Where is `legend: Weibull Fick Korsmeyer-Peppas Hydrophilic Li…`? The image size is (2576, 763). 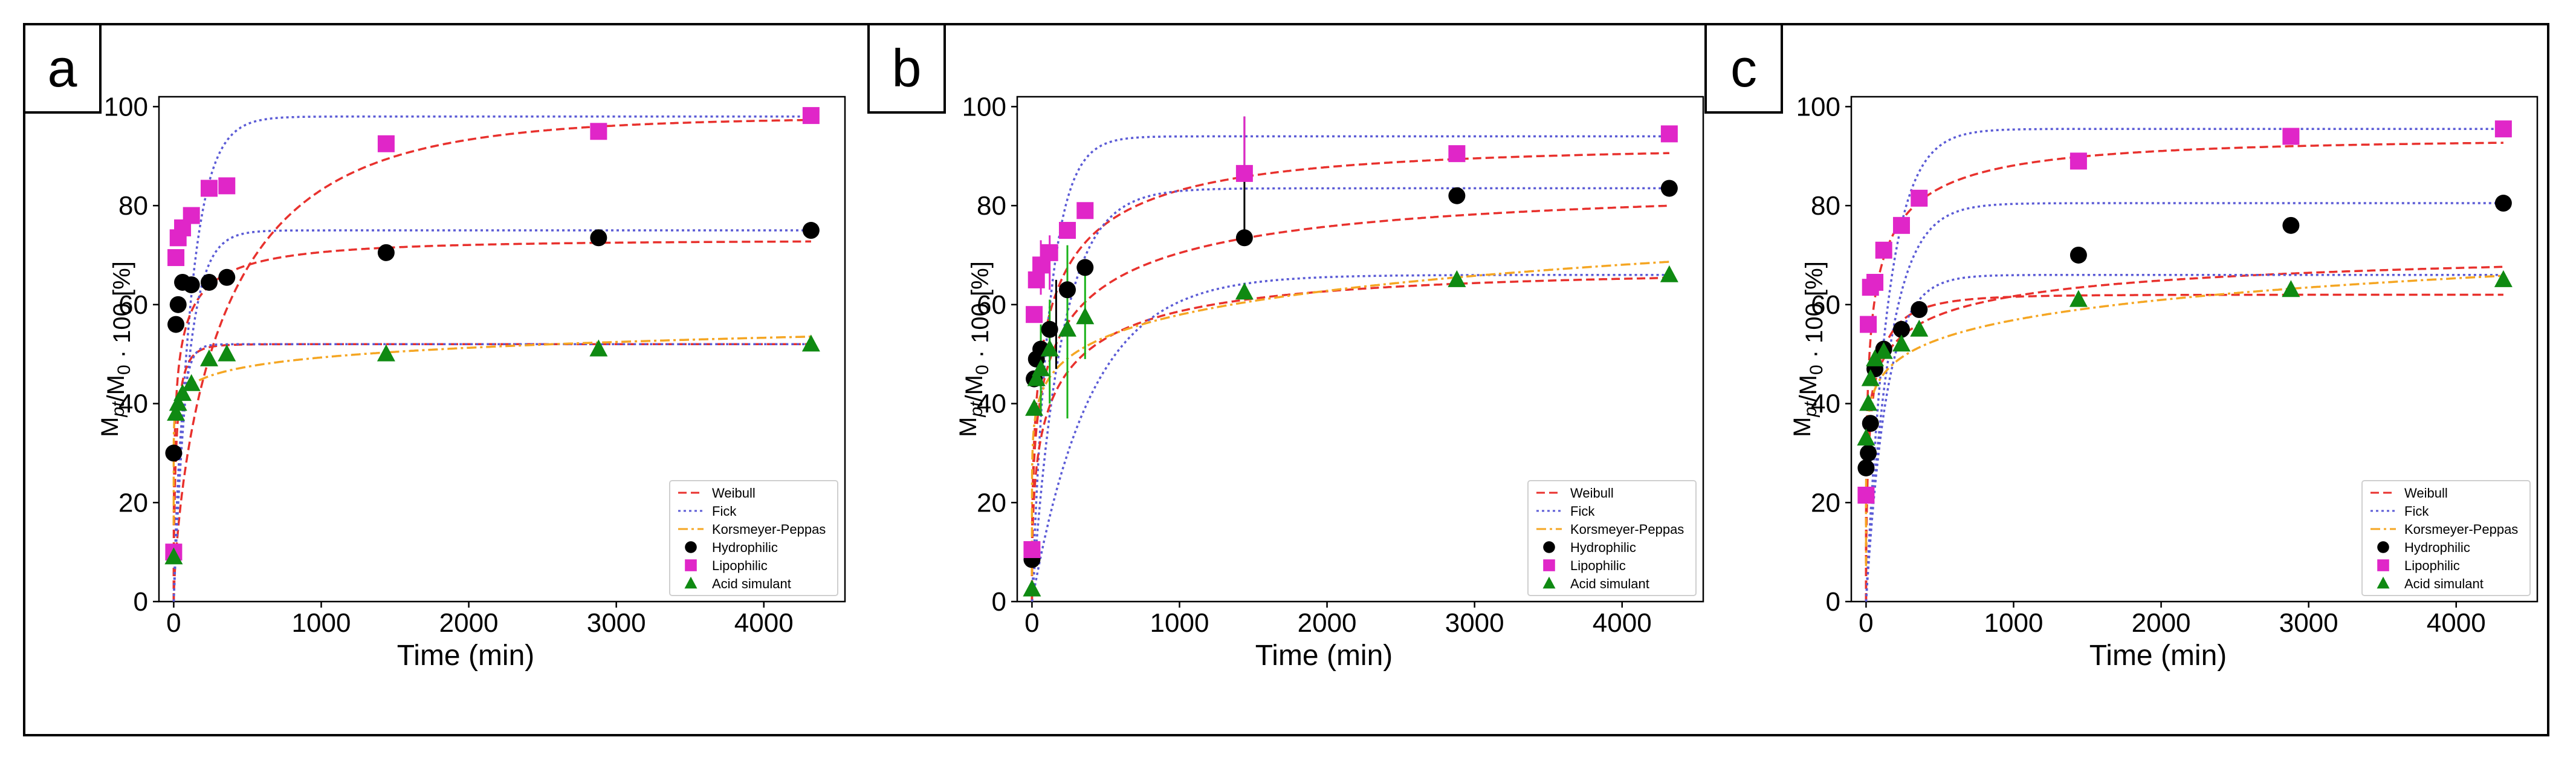 legend: Weibull Fick Korsmeyer-Peppas Hydrophilic Li… is located at coordinates (753, 538).